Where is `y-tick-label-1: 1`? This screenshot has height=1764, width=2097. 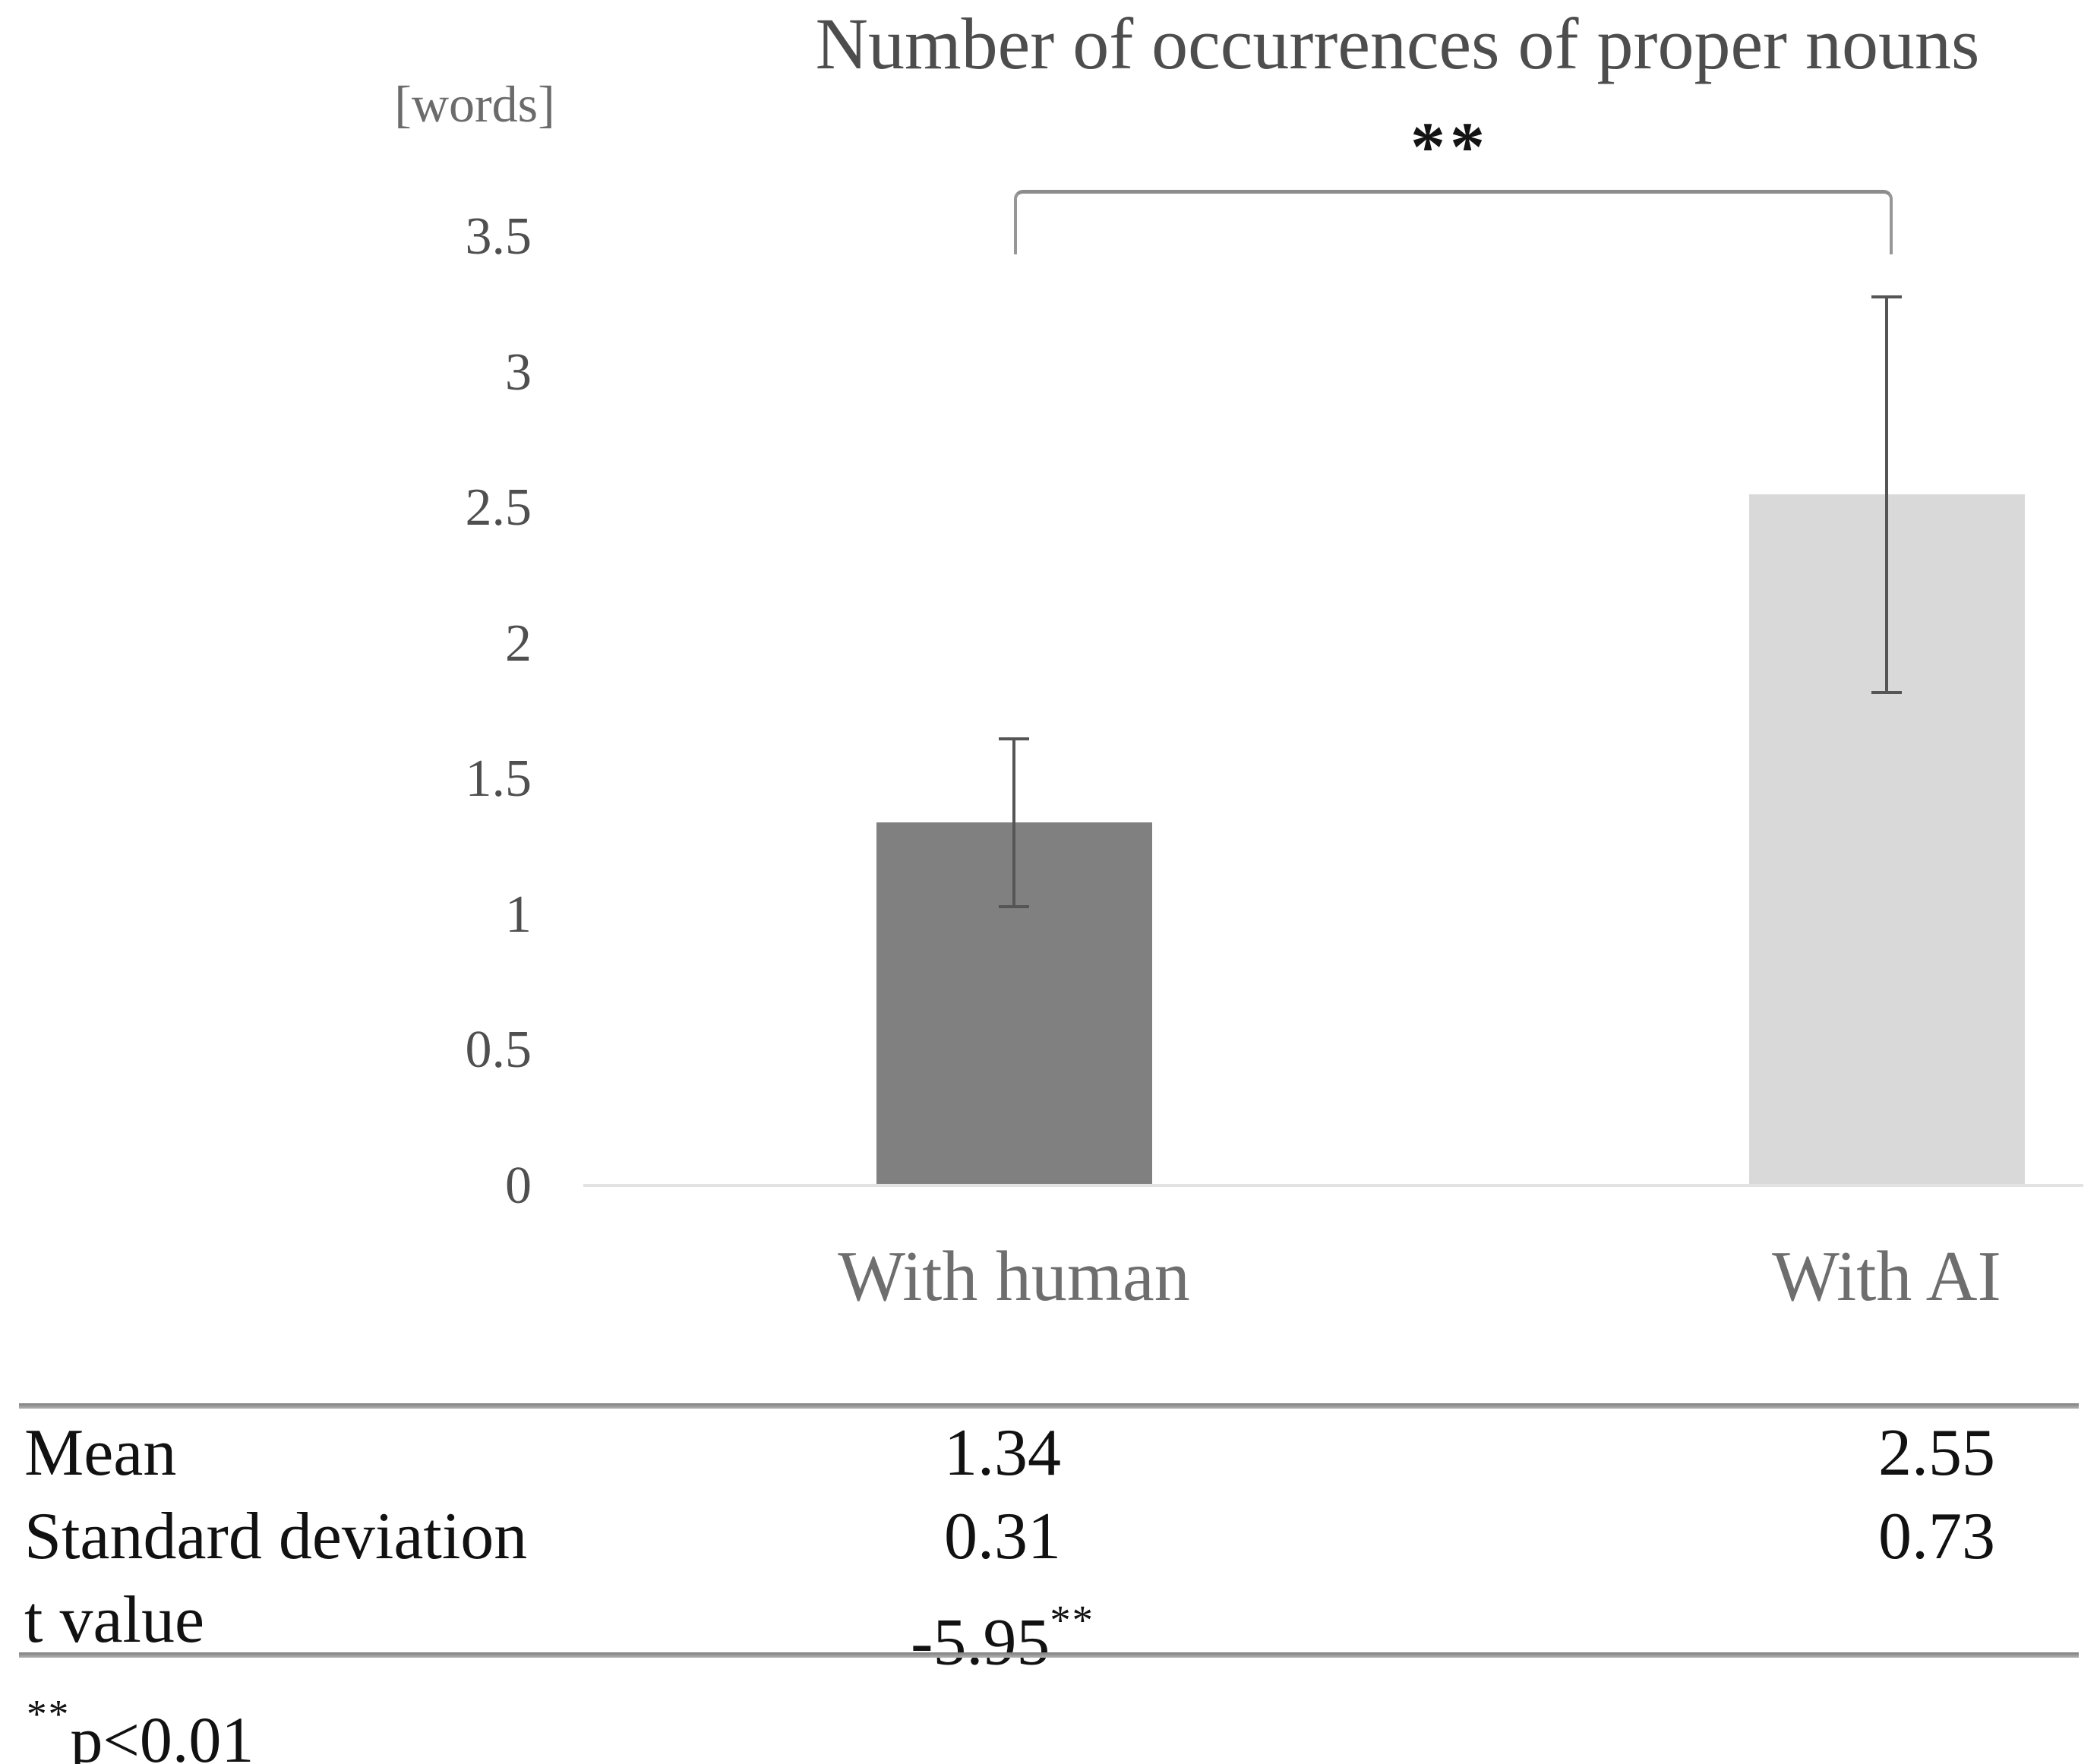
y-tick-label-1: 1 is located at coordinates (518, 914).